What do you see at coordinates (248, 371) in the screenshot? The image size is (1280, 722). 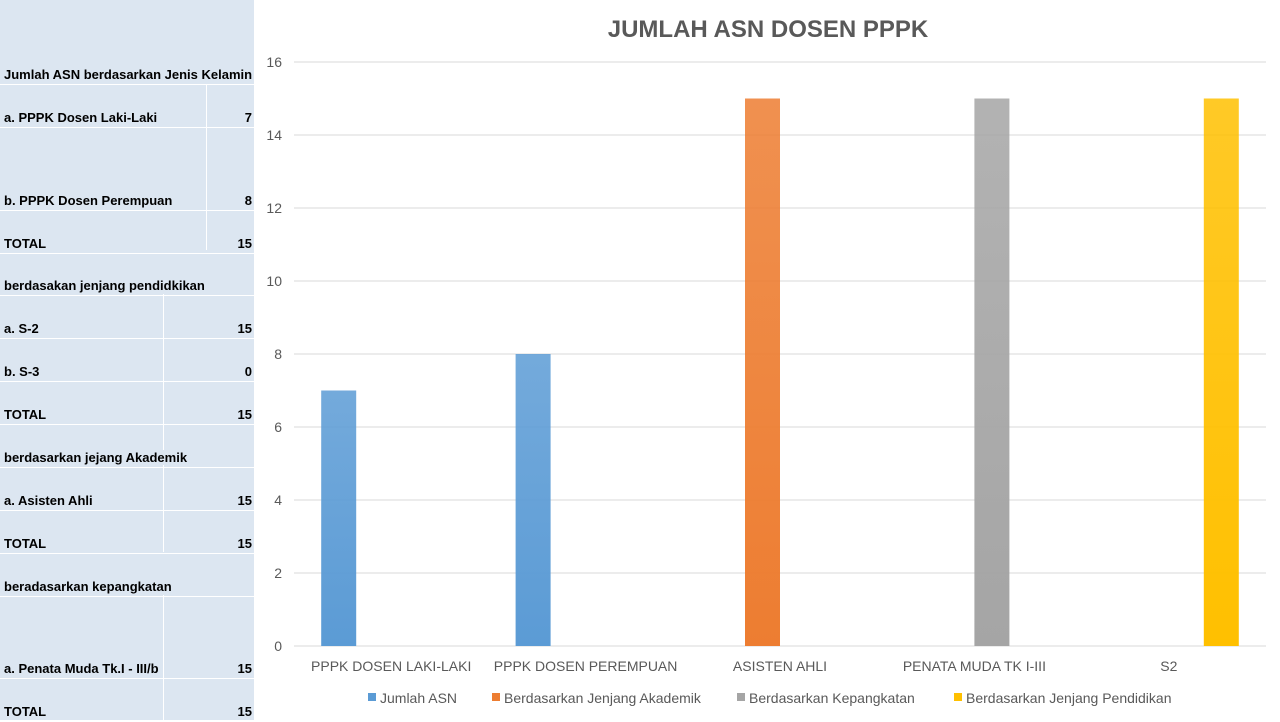 I see `sheet-row-value: 0` at bounding box center [248, 371].